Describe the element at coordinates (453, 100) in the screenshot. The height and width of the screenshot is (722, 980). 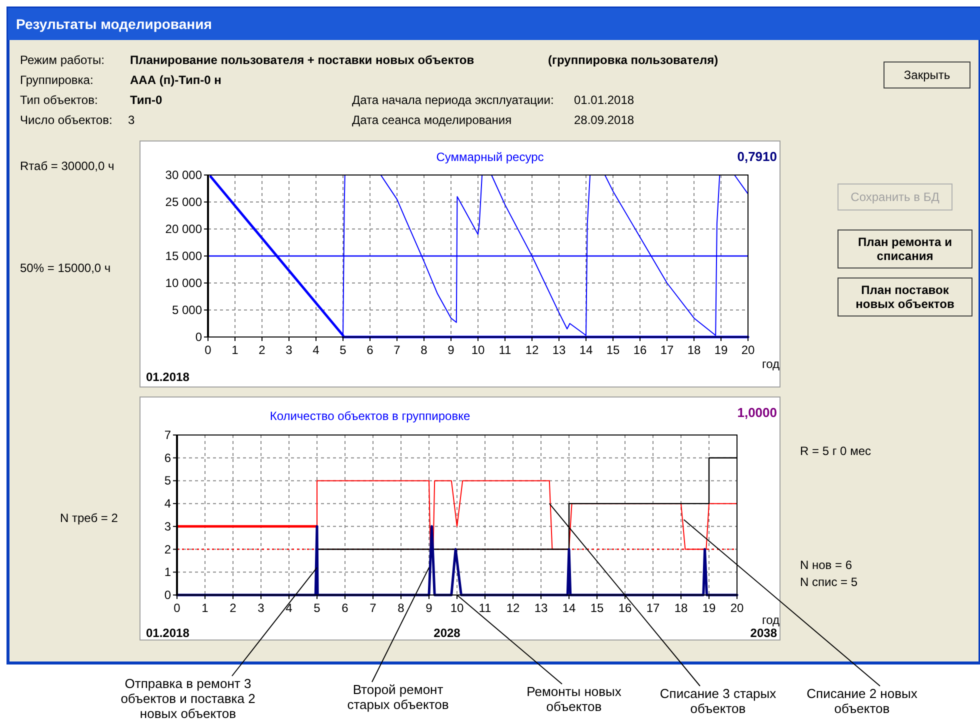
I see `text: Дата начала периода эксплуатации:` at that location.